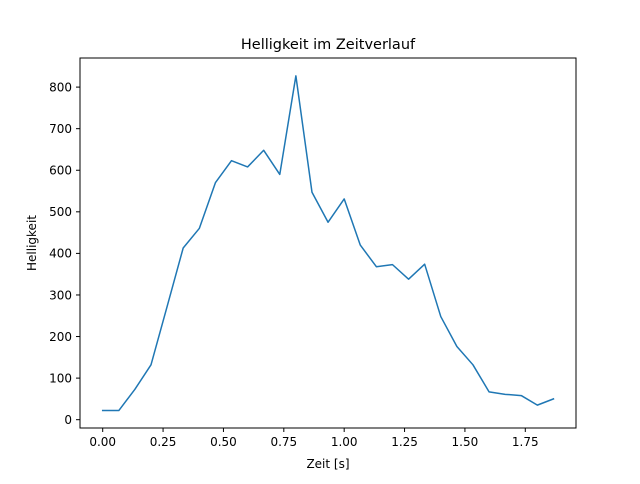 This screenshot has width=640, height=484. I want to click on x-tick-label: 0.50, so click(223, 442).